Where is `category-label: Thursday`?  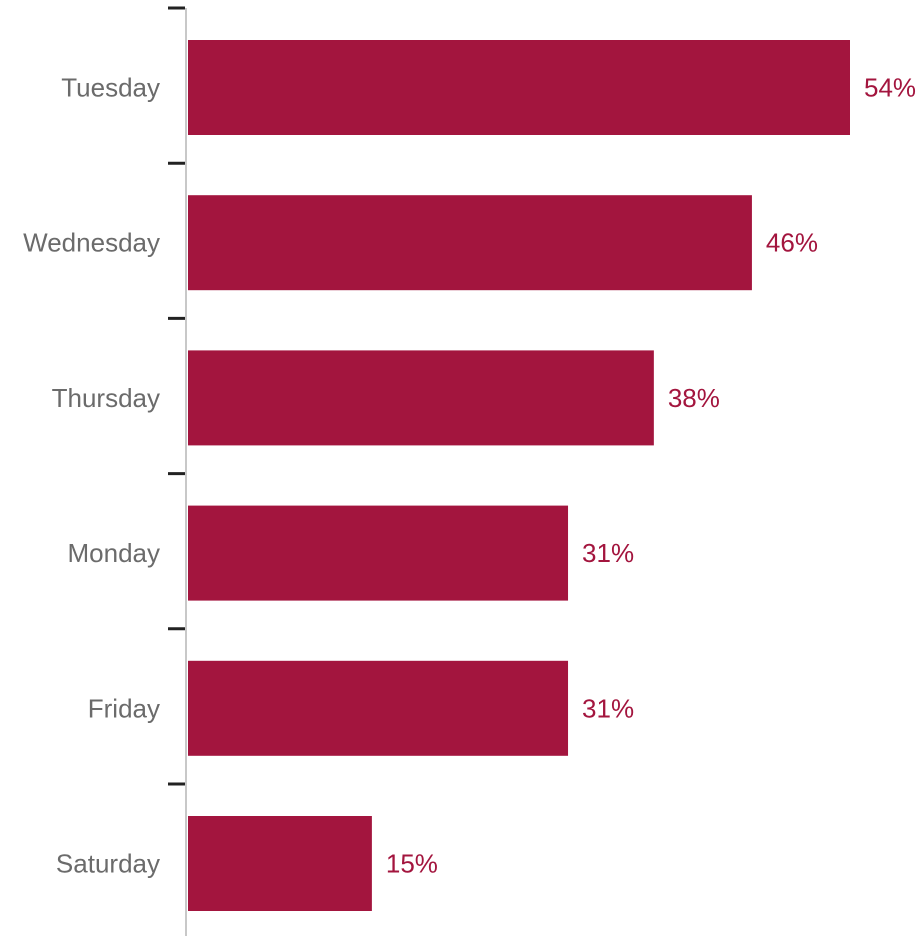
category-label: Thursday is located at coordinates (106, 398).